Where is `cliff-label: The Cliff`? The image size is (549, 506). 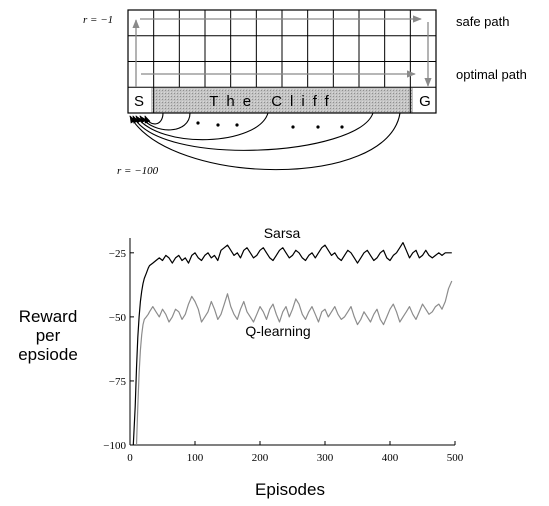
cliff-label: The Cliff is located at coordinates (273, 101).